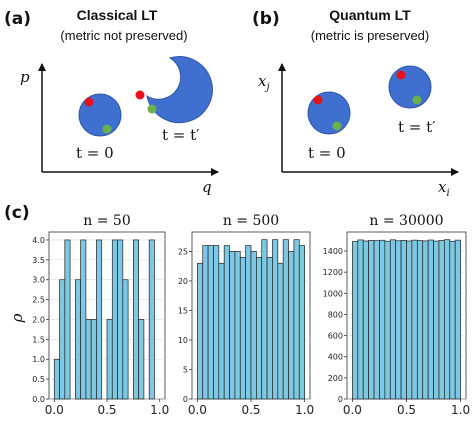 This screenshot has height=424, width=472. Describe the element at coordinates (183, 251) in the screenshot. I see `y-tick-label: 25` at that location.